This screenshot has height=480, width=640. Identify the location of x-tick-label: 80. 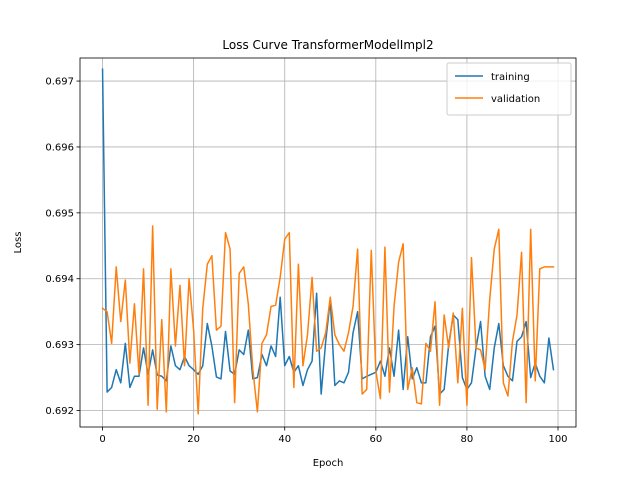
(467, 439).